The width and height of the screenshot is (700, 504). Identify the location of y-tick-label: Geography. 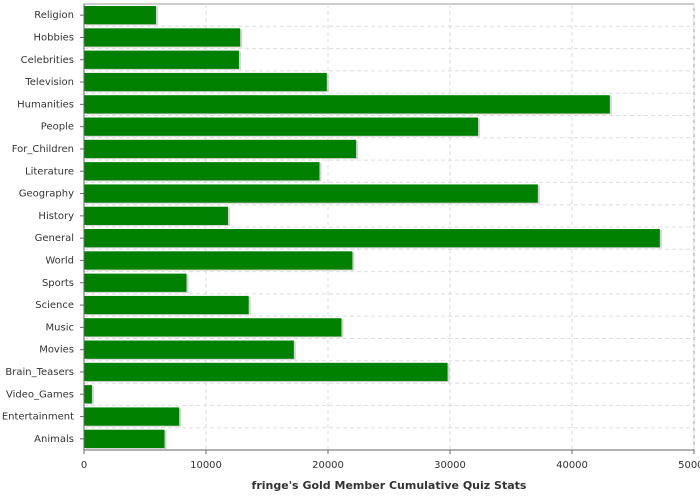
(46, 194).